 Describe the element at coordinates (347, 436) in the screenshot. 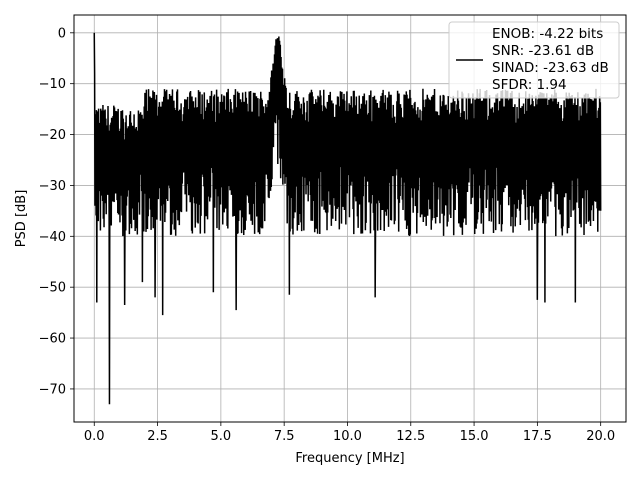

I see `x-tick-label: 10.0` at that location.